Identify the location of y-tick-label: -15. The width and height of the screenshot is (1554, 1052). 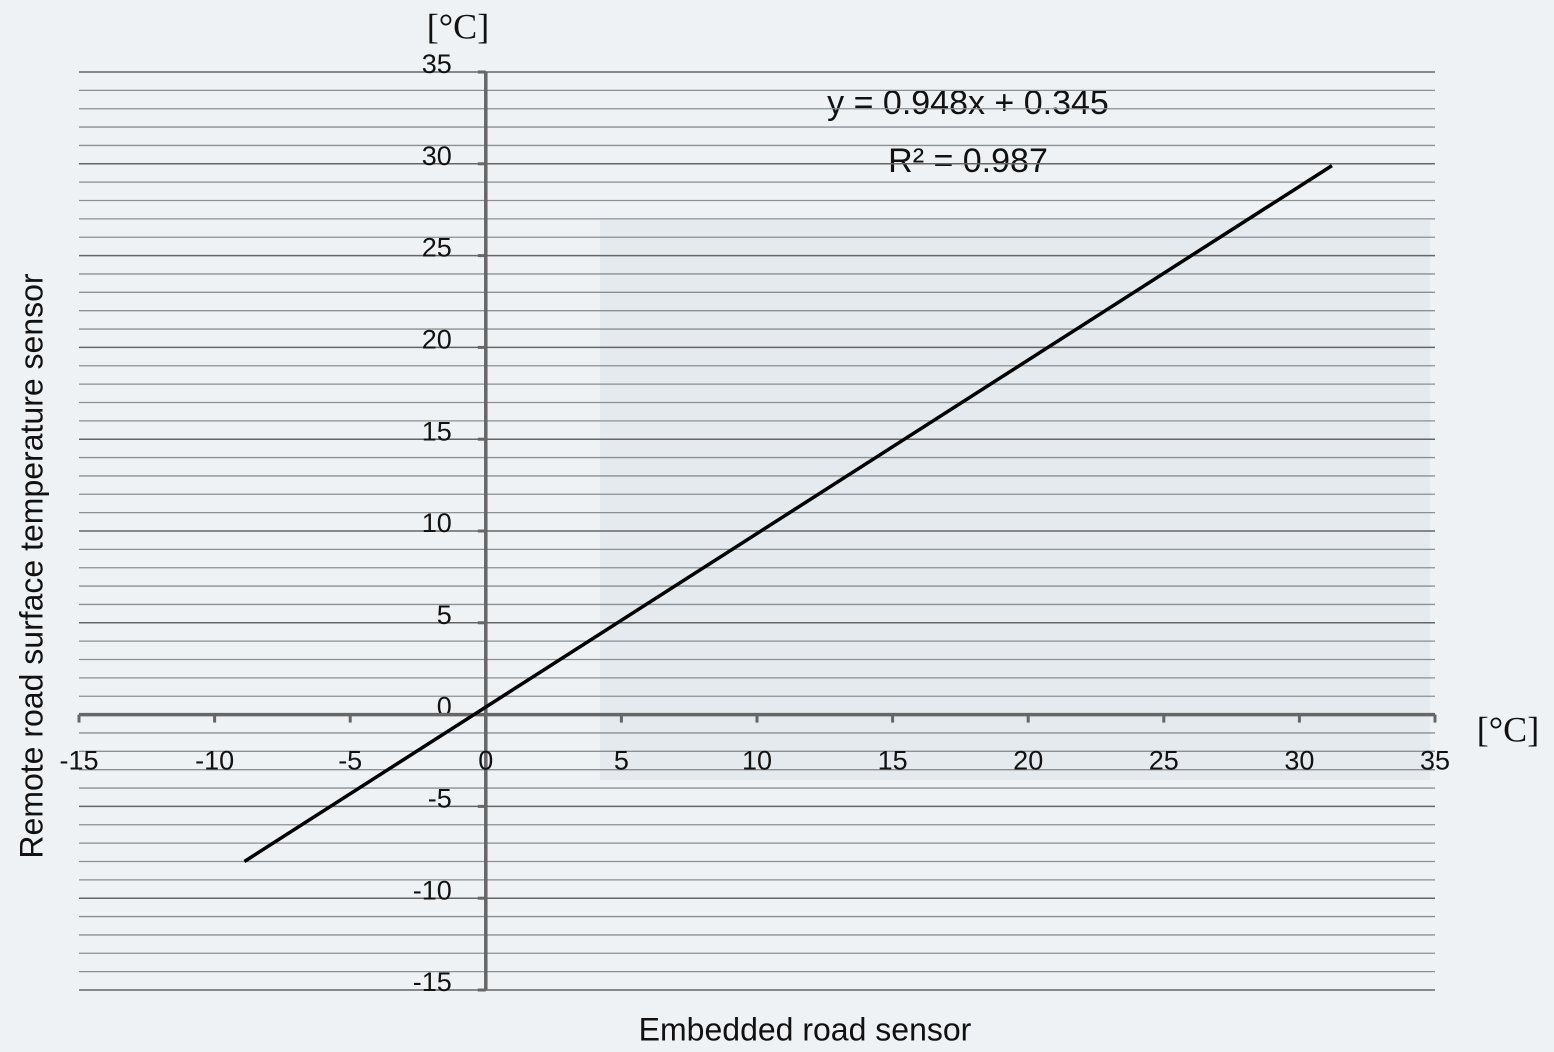
(432, 982).